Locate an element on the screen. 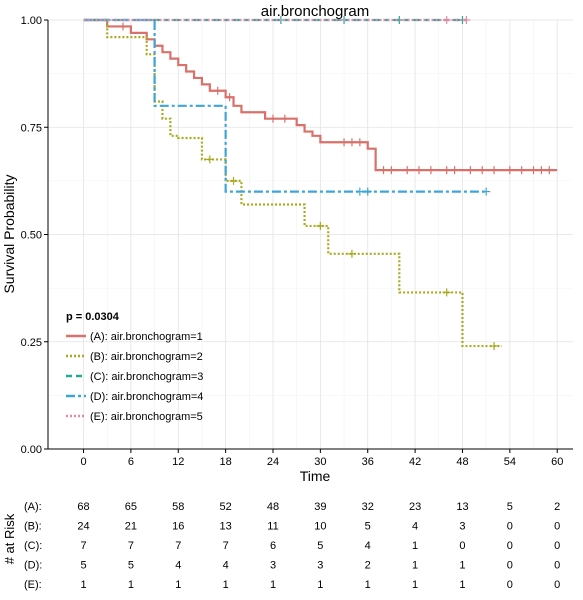  y-tick-label: 0.75 is located at coordinates (31, 128).